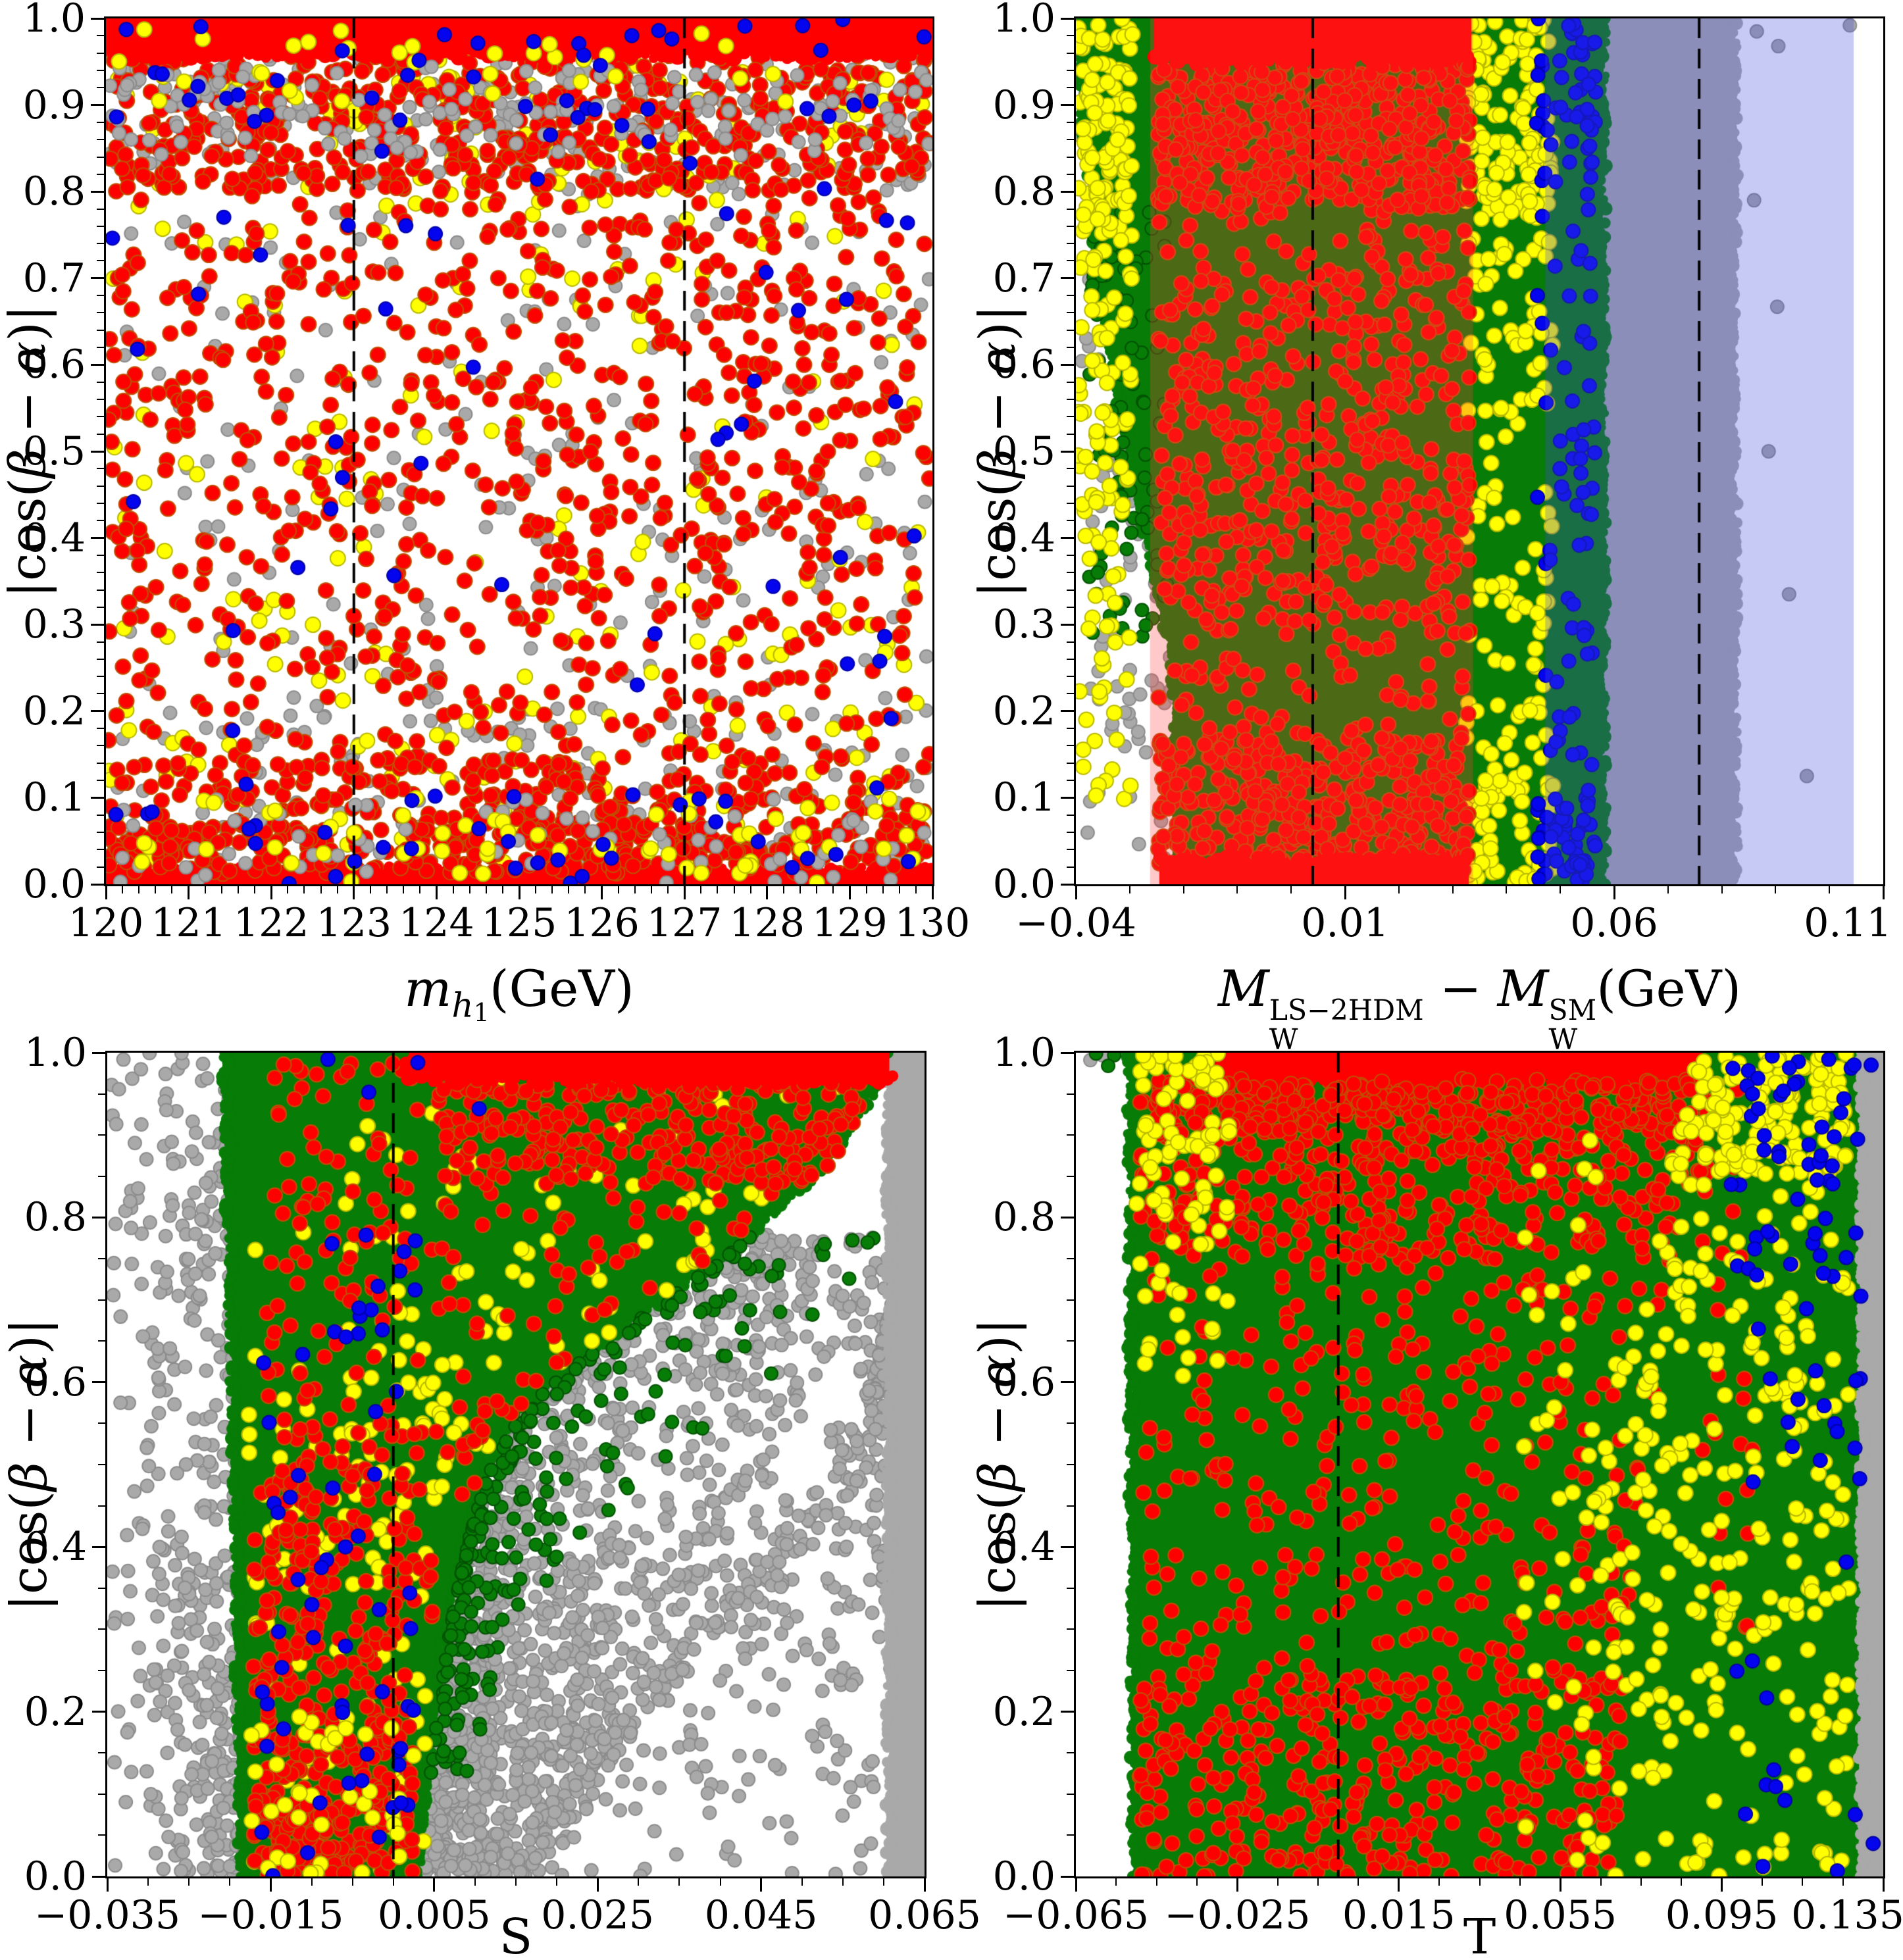  Describe the element at coordinates (1669, 989) in the screenshot. I see `label-segment: (GeV)` at that location.